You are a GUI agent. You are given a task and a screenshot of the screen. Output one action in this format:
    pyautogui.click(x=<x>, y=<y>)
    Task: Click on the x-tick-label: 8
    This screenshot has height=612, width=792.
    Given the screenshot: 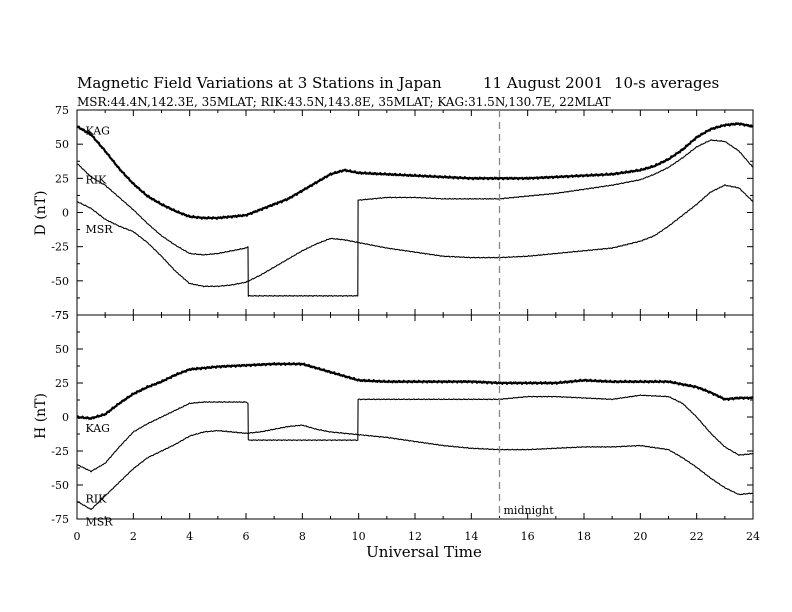 What is the action you would take?
    pyautogui.click(x=302, y=536)
    